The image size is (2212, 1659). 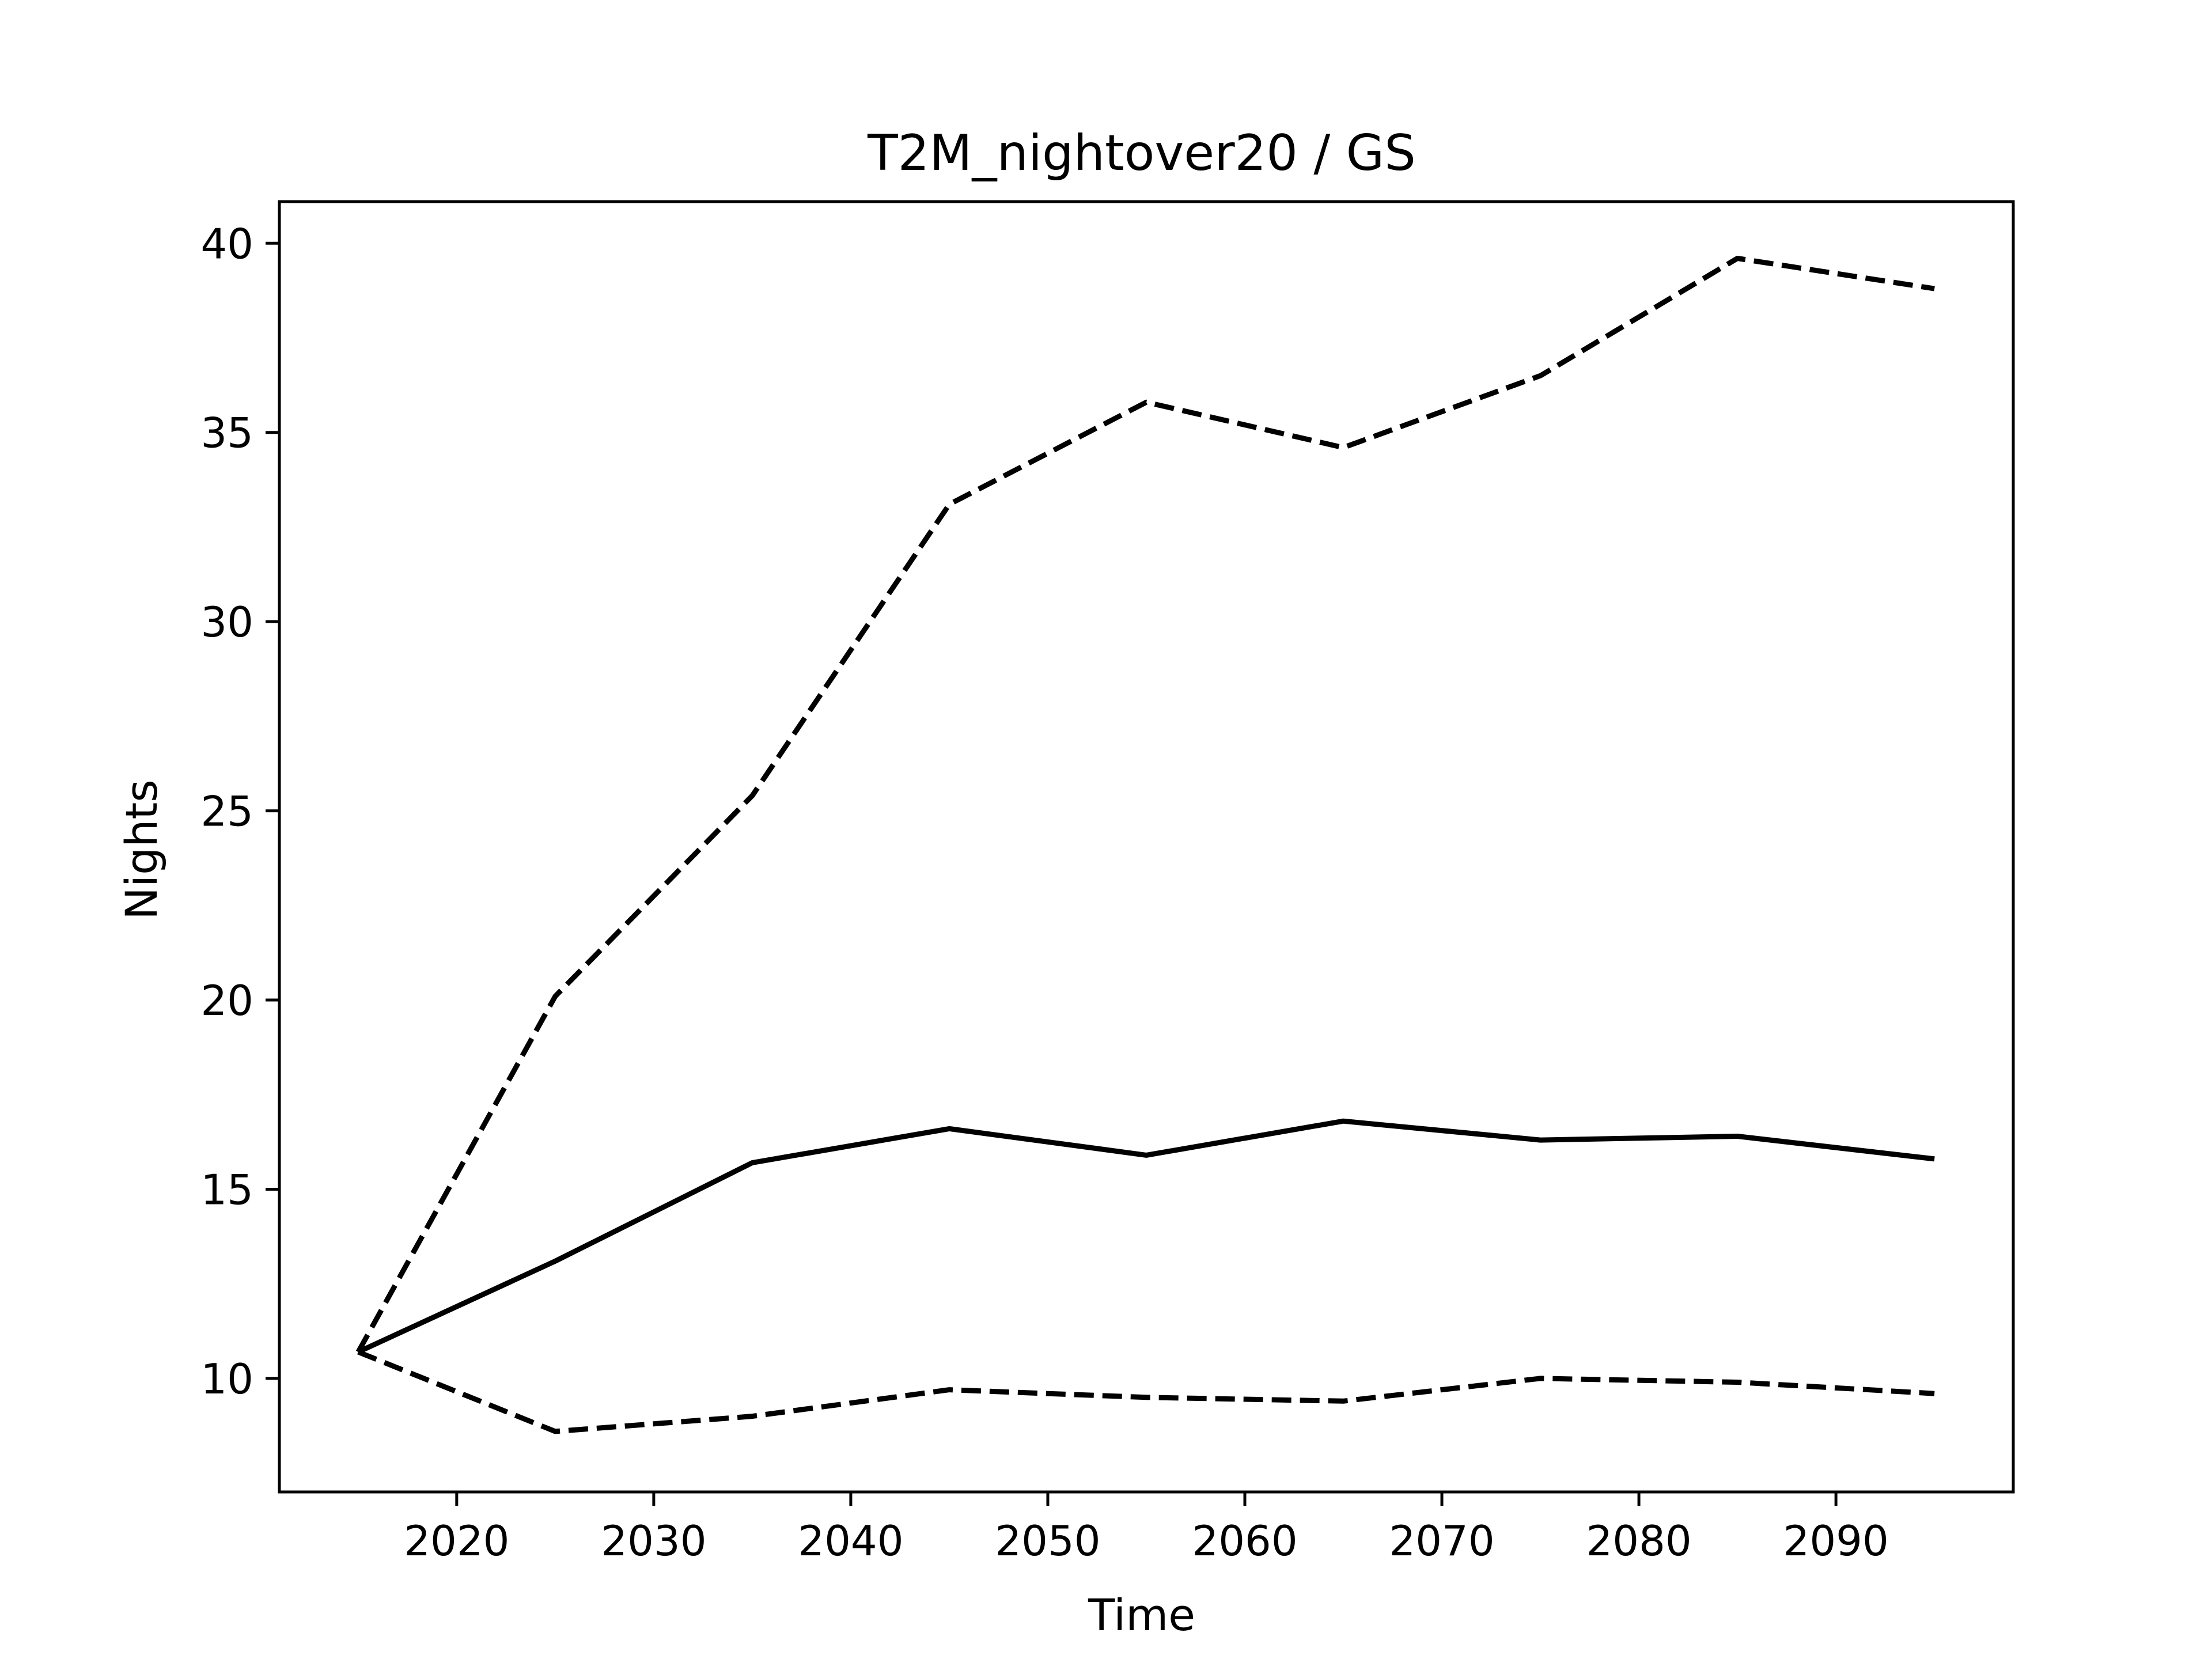 What do you see at coordinates (1638, 1541) in the screenshot?
I see `x-tick-label-2080: 2080` at bounding box center [1638, 1541].